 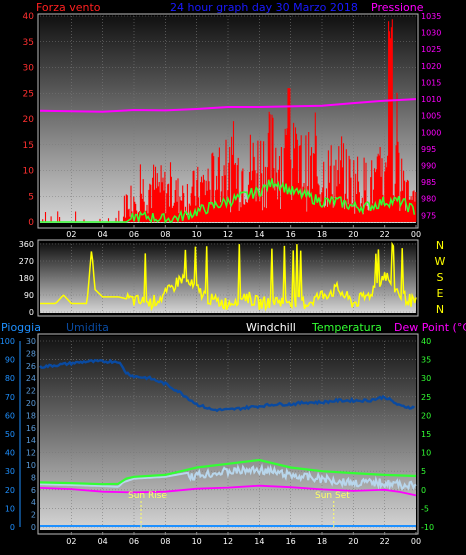 I want to click on panel1-right-tick-label: 1030, so click(x=431, y=33).